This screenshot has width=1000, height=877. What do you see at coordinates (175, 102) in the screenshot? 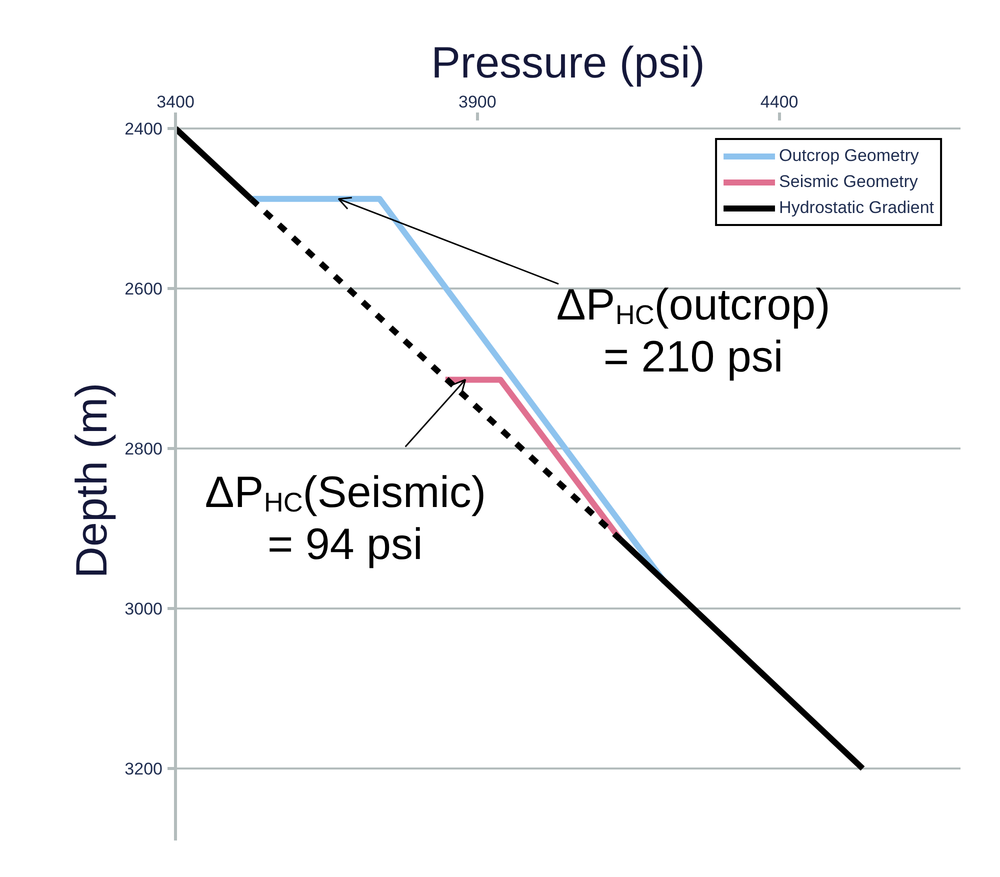
I see `x-tick-label: 3400` at bounding box center [175, 102].